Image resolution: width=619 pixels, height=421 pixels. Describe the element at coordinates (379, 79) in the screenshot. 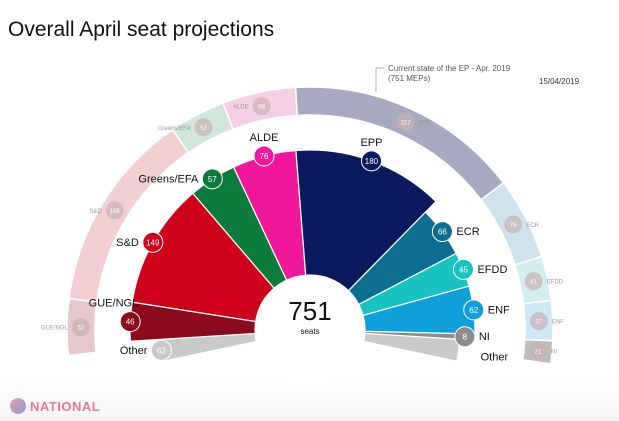

I see `note-leader-line` at that location.